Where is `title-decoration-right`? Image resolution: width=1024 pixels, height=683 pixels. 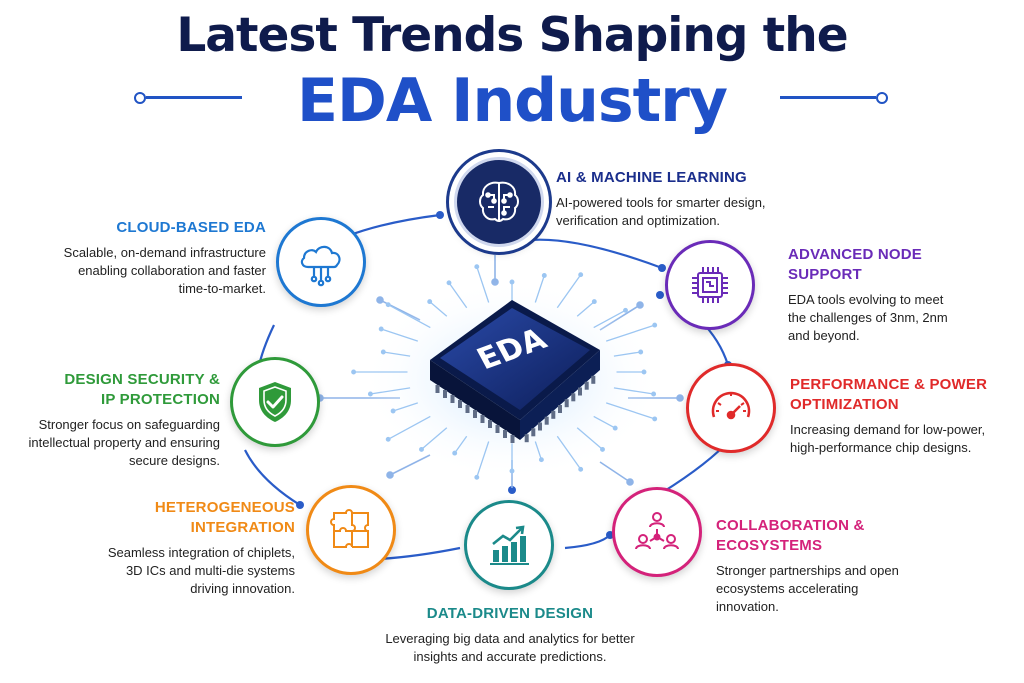
title-decoration-right is located at coordinates (835, 98).